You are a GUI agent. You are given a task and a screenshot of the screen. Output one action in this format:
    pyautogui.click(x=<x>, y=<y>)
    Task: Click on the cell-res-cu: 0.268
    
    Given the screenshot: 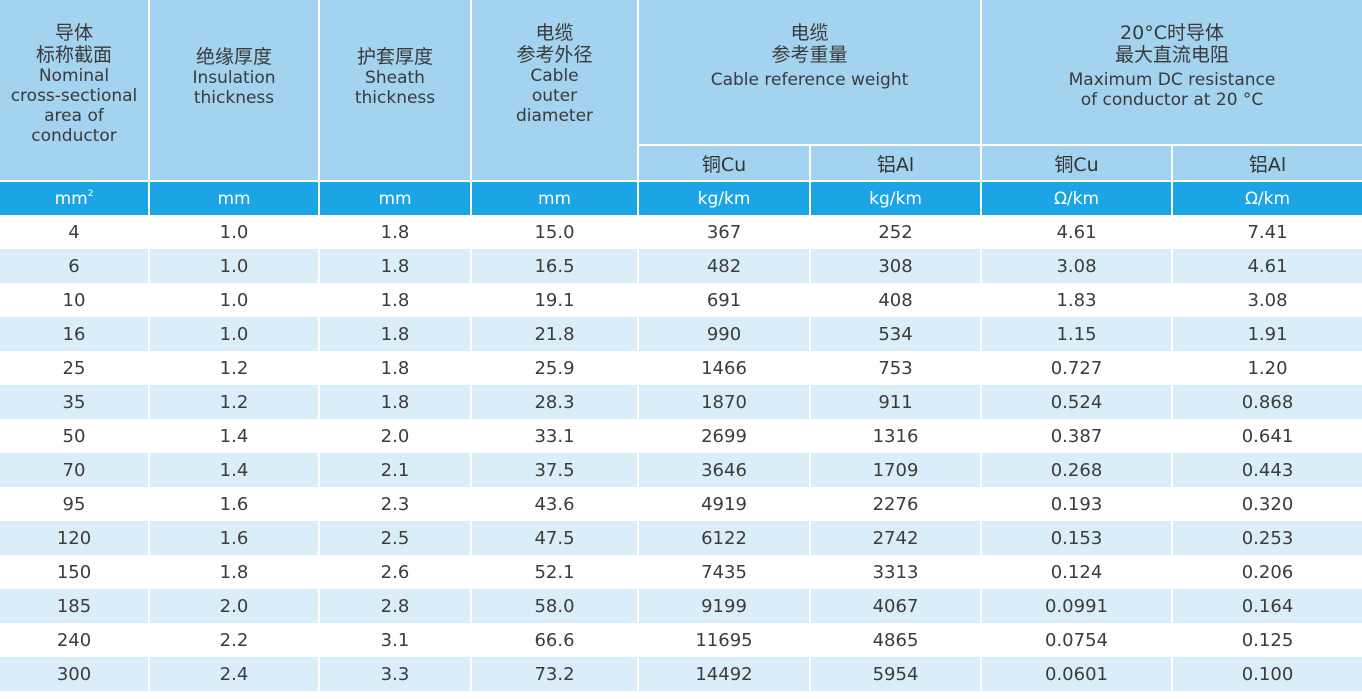 What is the action you would take?
    pyautogui.click(x=1077, y=470)
    